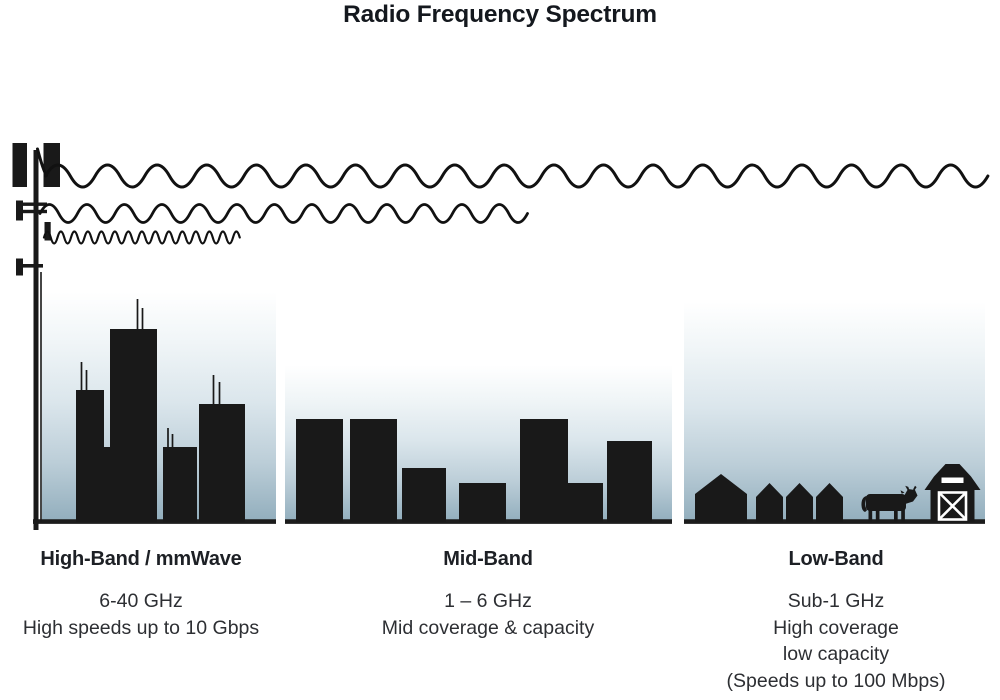  What do you see at coordinates (836, 559) in the screenshot?
I see `band-name-low: Low-Band` at bounding box center [836, 559].